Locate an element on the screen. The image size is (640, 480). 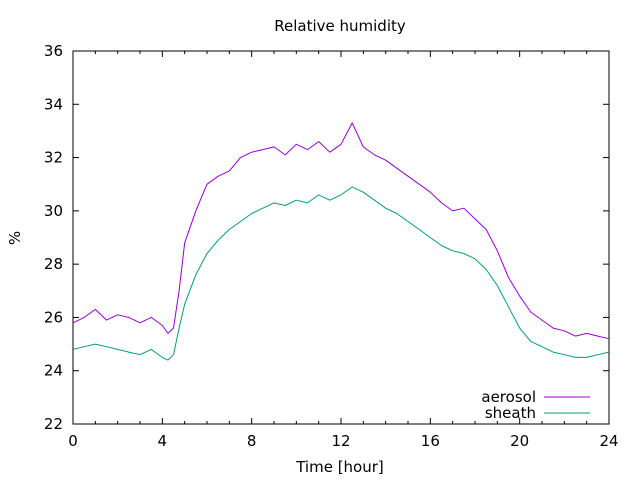
x-tick-label: 0 is located at coordinates (73, 441).